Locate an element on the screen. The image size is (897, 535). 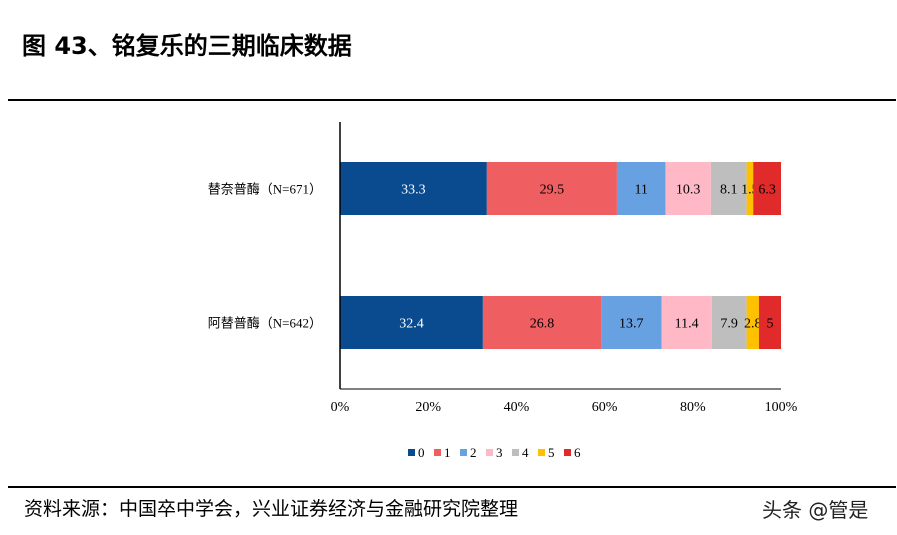
data-label: 6.3 is located at coordinates (767, 190).